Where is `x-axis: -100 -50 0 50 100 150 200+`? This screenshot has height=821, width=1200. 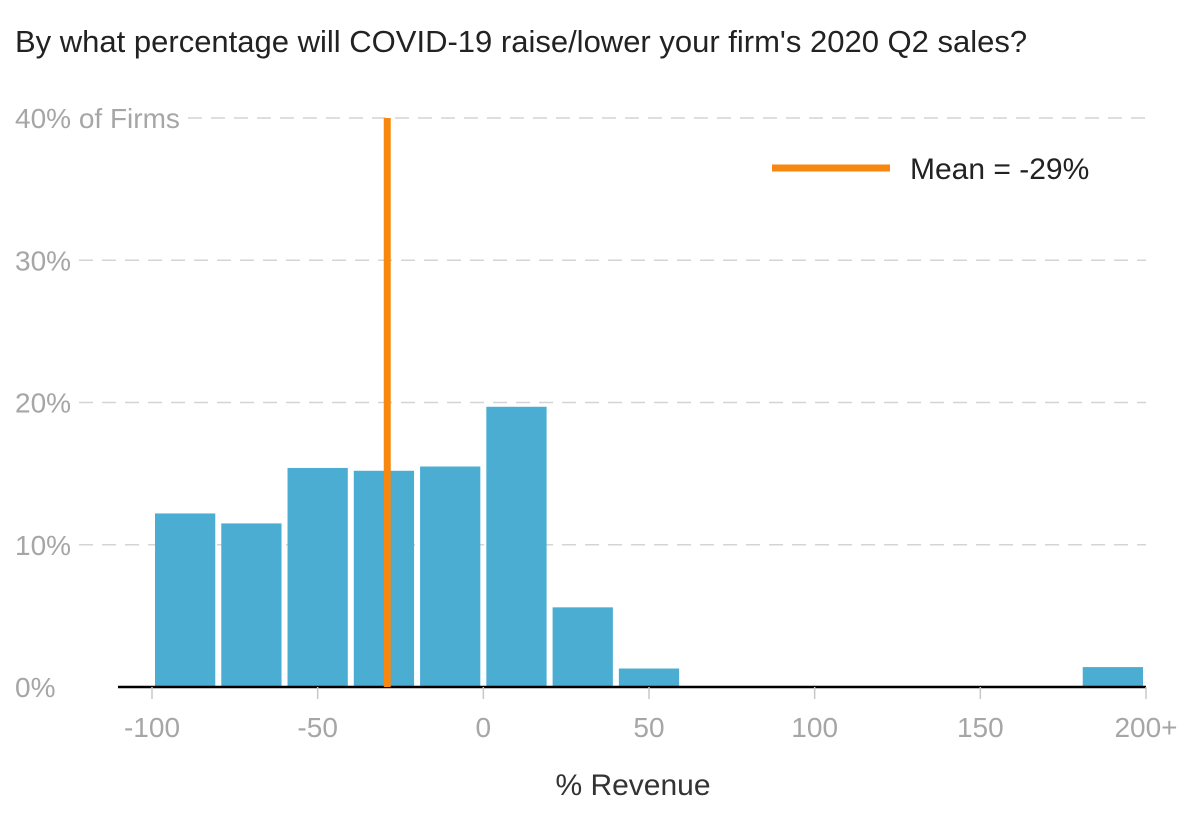 x-axis: -100 -50 0 50 100 150 200+ is located at coordinates (648, 714).